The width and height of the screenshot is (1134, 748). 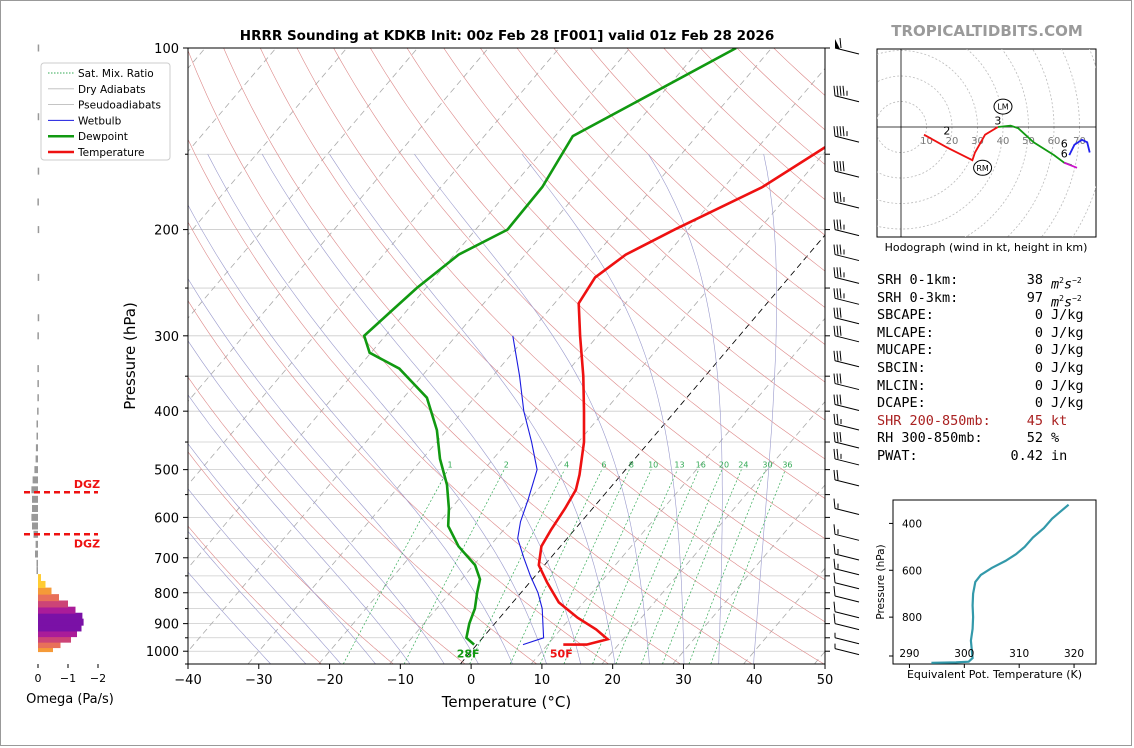 What do you see at coordinates (38, 678) in the screenshot?
I see `omega-tick-label: 0` at bounding box center [38, 678].